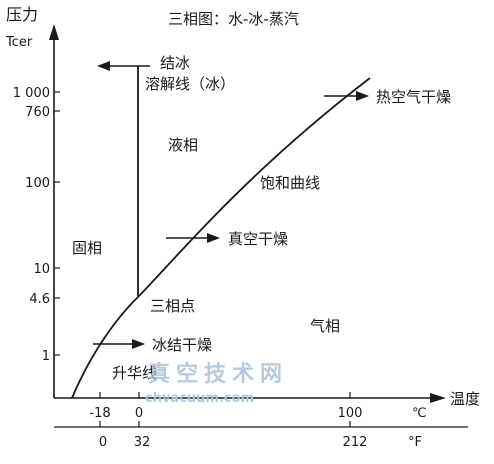 Image resolution: width=494 pixels, height=464 pixels. What do you see at coordinates (225, 409) in the screenshot?
I see `x-tick-marks` at bounding box center [225, 409].